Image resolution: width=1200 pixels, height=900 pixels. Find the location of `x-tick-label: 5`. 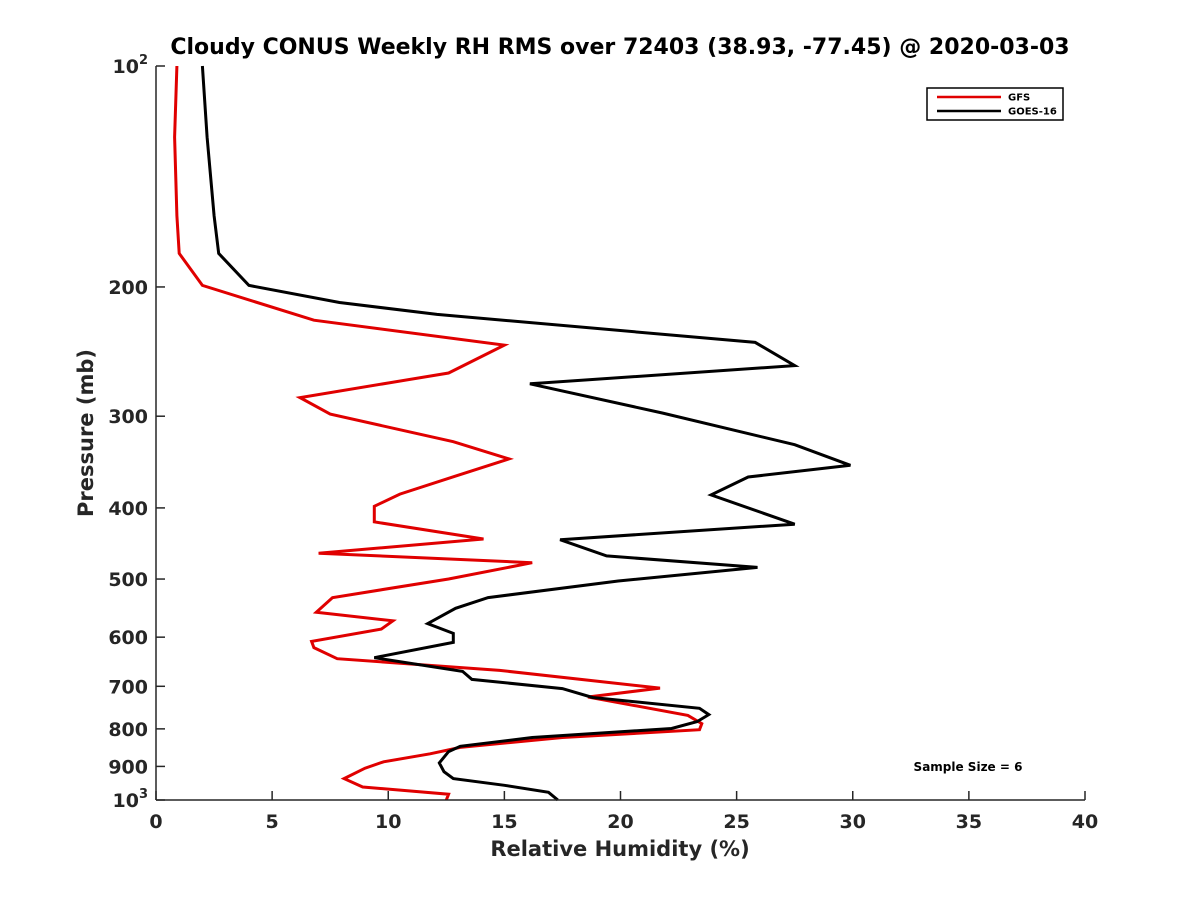

x-tick-label: 5 is located at coordinates (272, 822).